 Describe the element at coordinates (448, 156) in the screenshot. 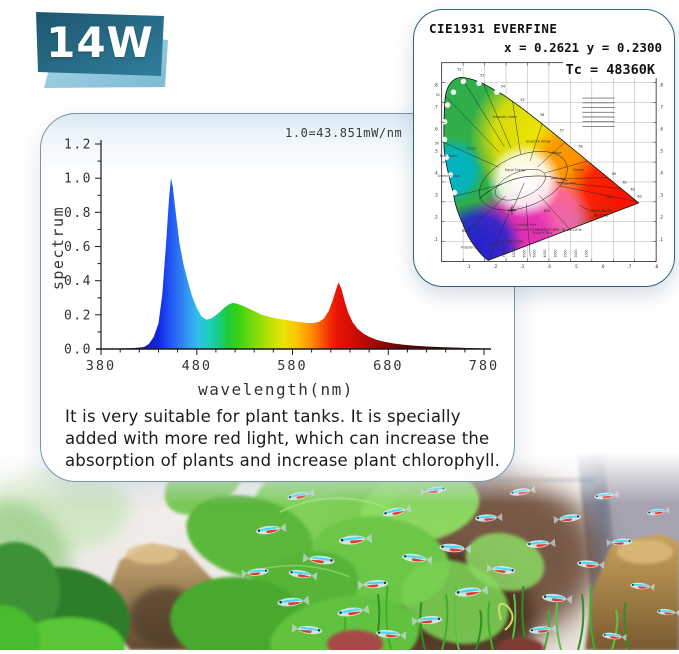

I see `svg-text: Blue Green` at that location.